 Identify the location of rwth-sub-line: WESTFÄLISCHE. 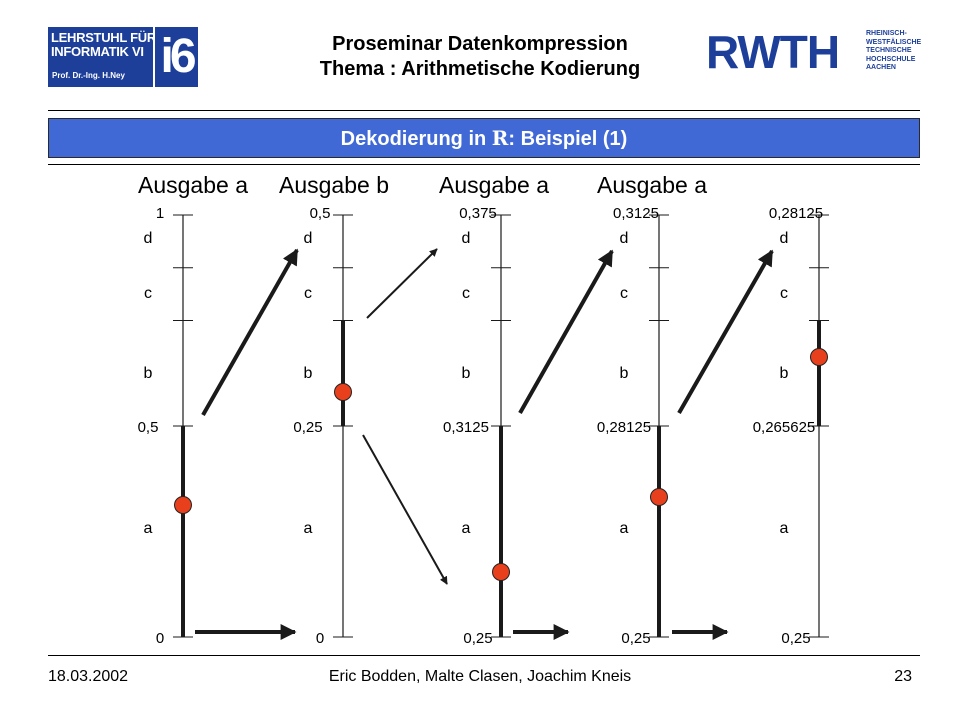
(894, 42).